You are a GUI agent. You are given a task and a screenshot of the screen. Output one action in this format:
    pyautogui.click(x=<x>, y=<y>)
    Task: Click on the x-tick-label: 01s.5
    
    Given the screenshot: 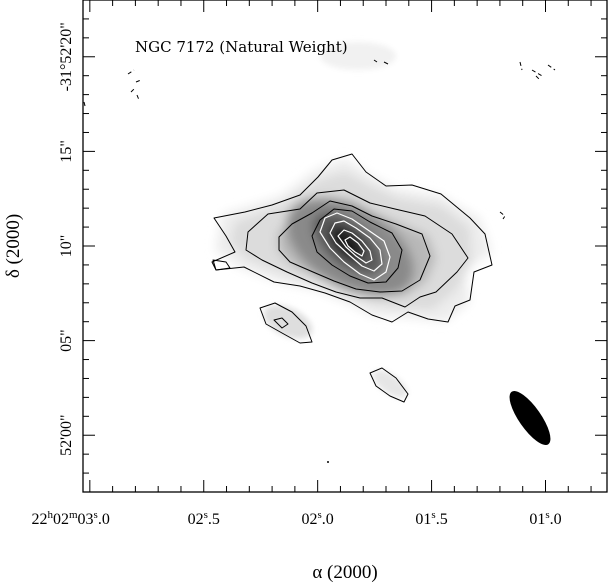 What is the action you would take?
    pyautogui.click(x=431, y=518)
    